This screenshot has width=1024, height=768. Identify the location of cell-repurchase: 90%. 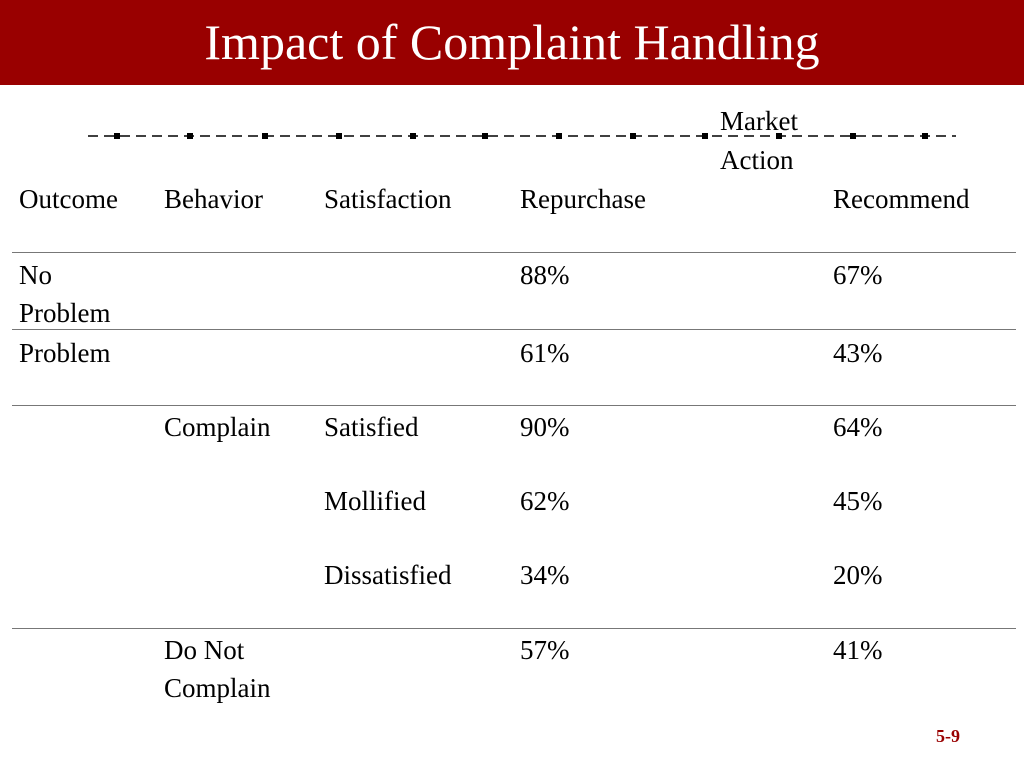
(545, 427).